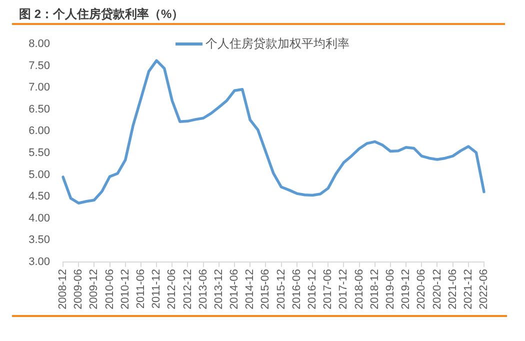 This screenshot has width=525, height=341. What do you see at coordinates (156, 289) in the screenshot?
I see `x-tick-label: 2011-12` at bounding box center [156, 289].